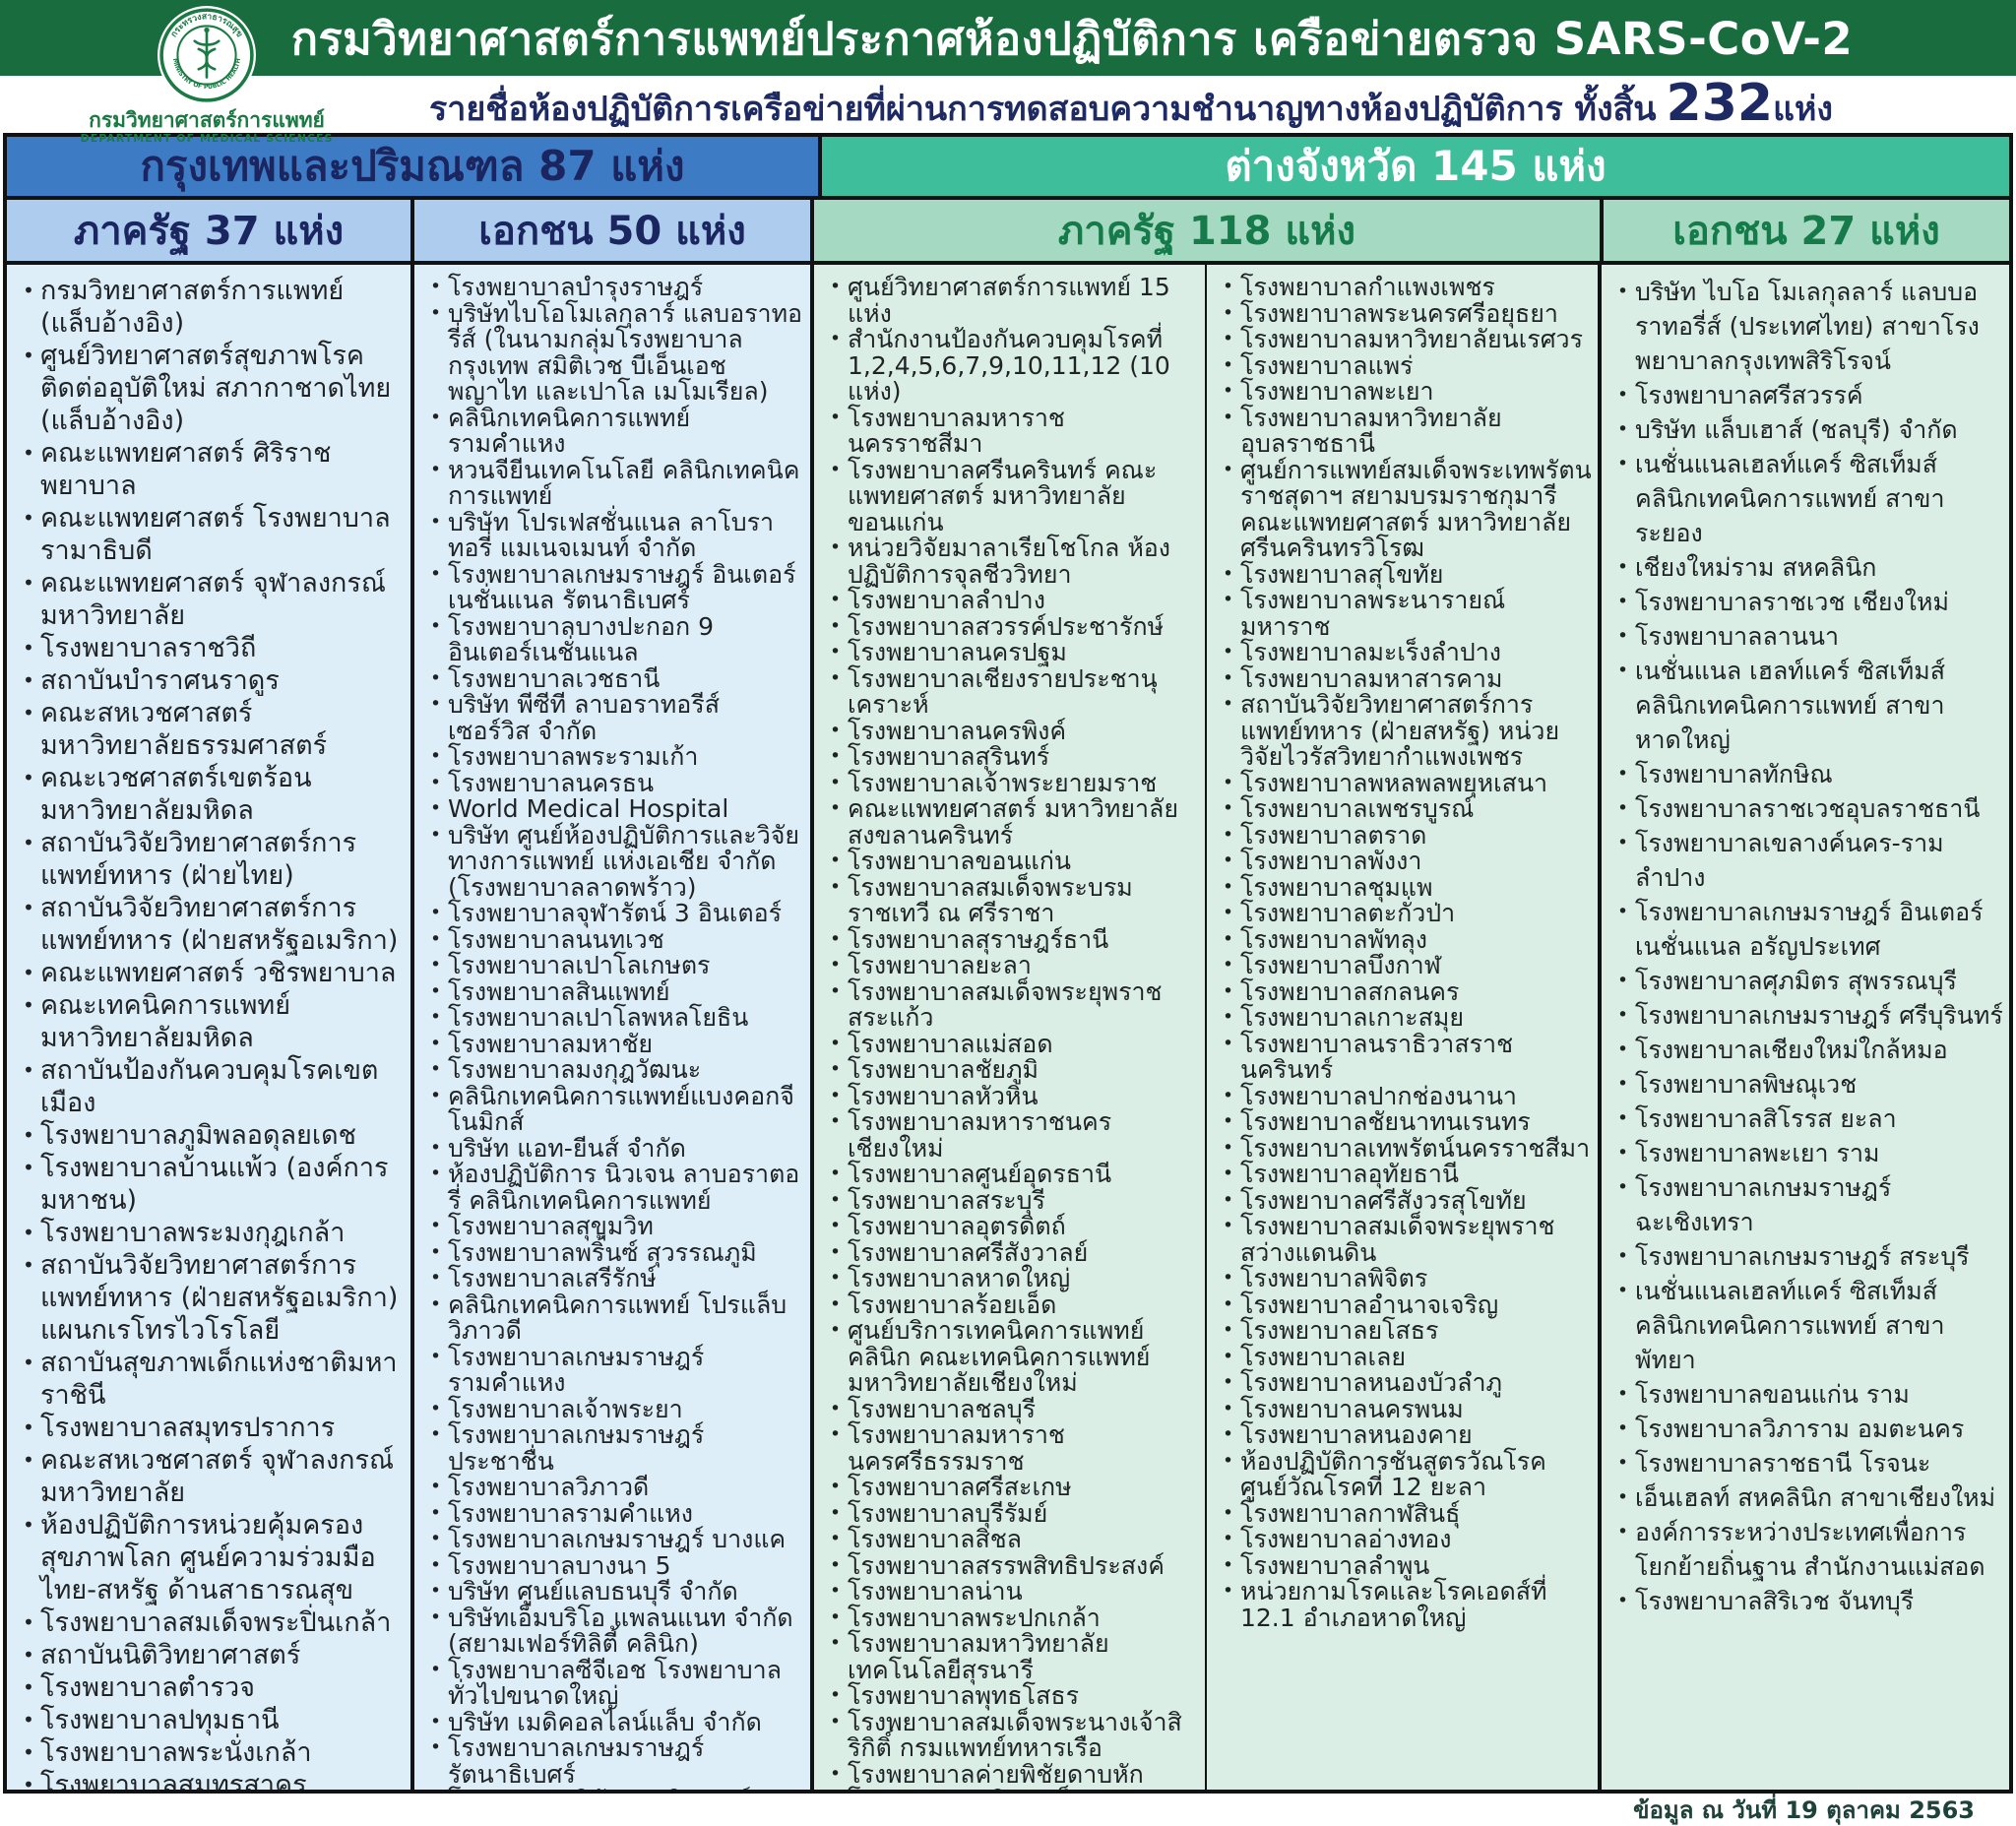 The height and width of the screenshot is (1826, 2016). Describe the element at coordinates (615, 913) in the screenshot. I see `lab-item: โรงพยาบาลจุฬารัตน์ 3 อินเตอร์` at that location.